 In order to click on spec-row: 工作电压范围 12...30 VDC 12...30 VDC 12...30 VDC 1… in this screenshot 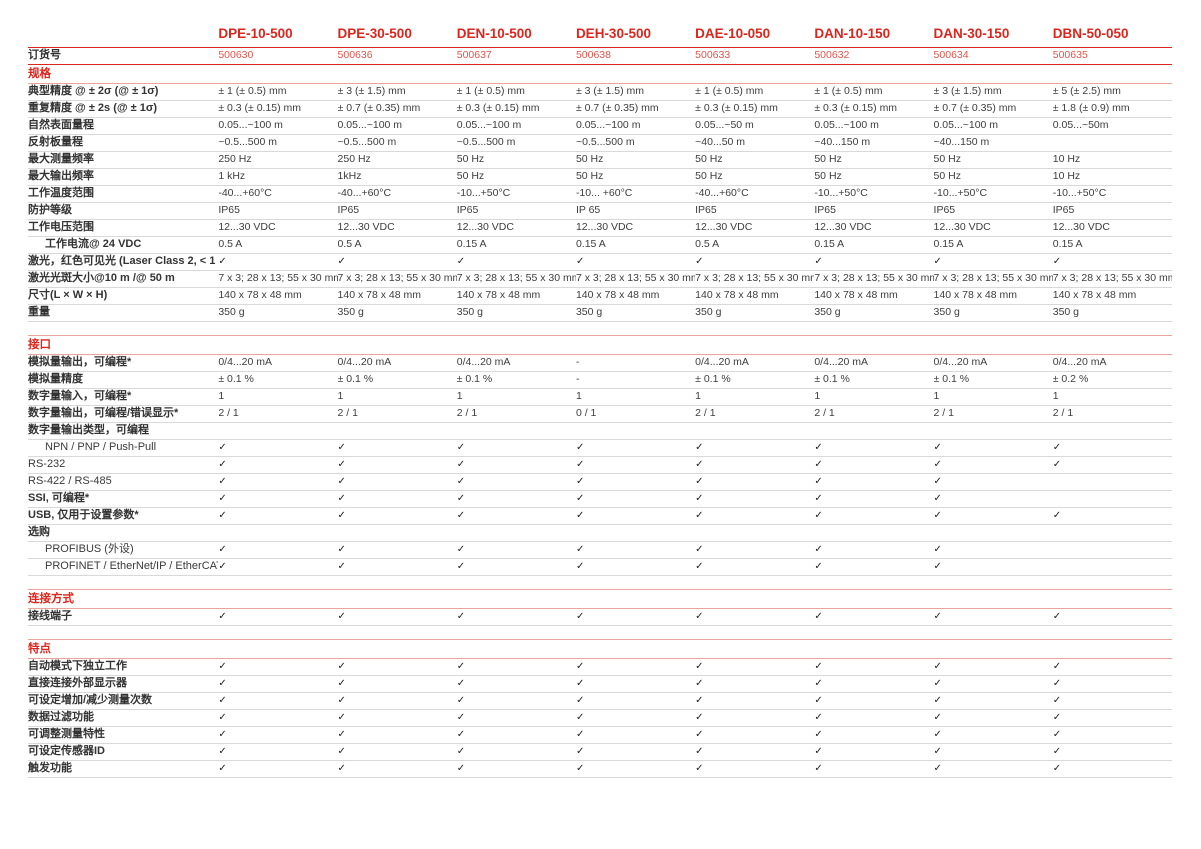, I will do `click(600, 228)`.